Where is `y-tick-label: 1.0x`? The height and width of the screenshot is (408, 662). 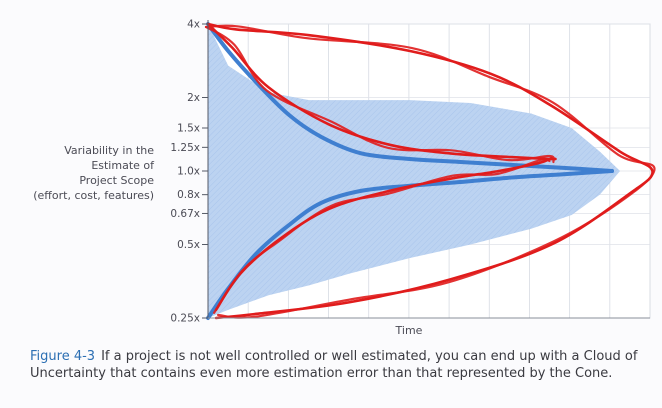 y-tick-label: 1.0x is located at coordinates (188, 172).